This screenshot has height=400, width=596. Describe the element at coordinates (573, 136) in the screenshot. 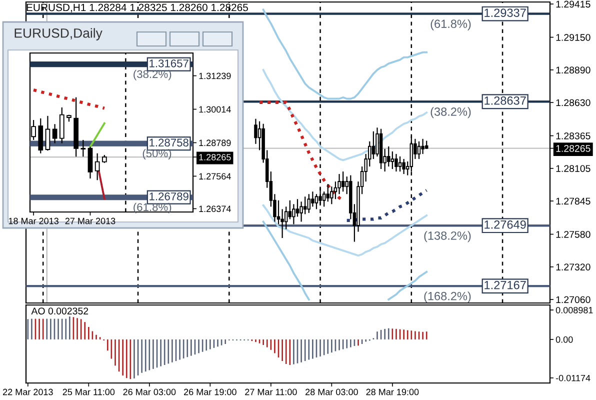

I see `y-tick-label: 1.28365` at that location.